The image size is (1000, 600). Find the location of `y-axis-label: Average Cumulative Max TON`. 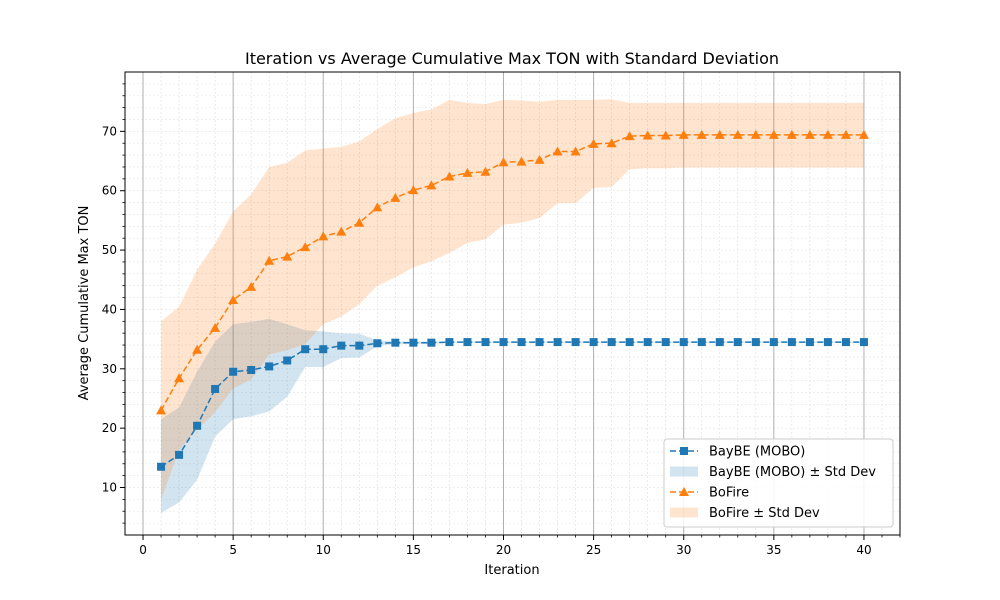

y-axis-label: Average Cumulative Max TON is located at coordinates (84, 303).